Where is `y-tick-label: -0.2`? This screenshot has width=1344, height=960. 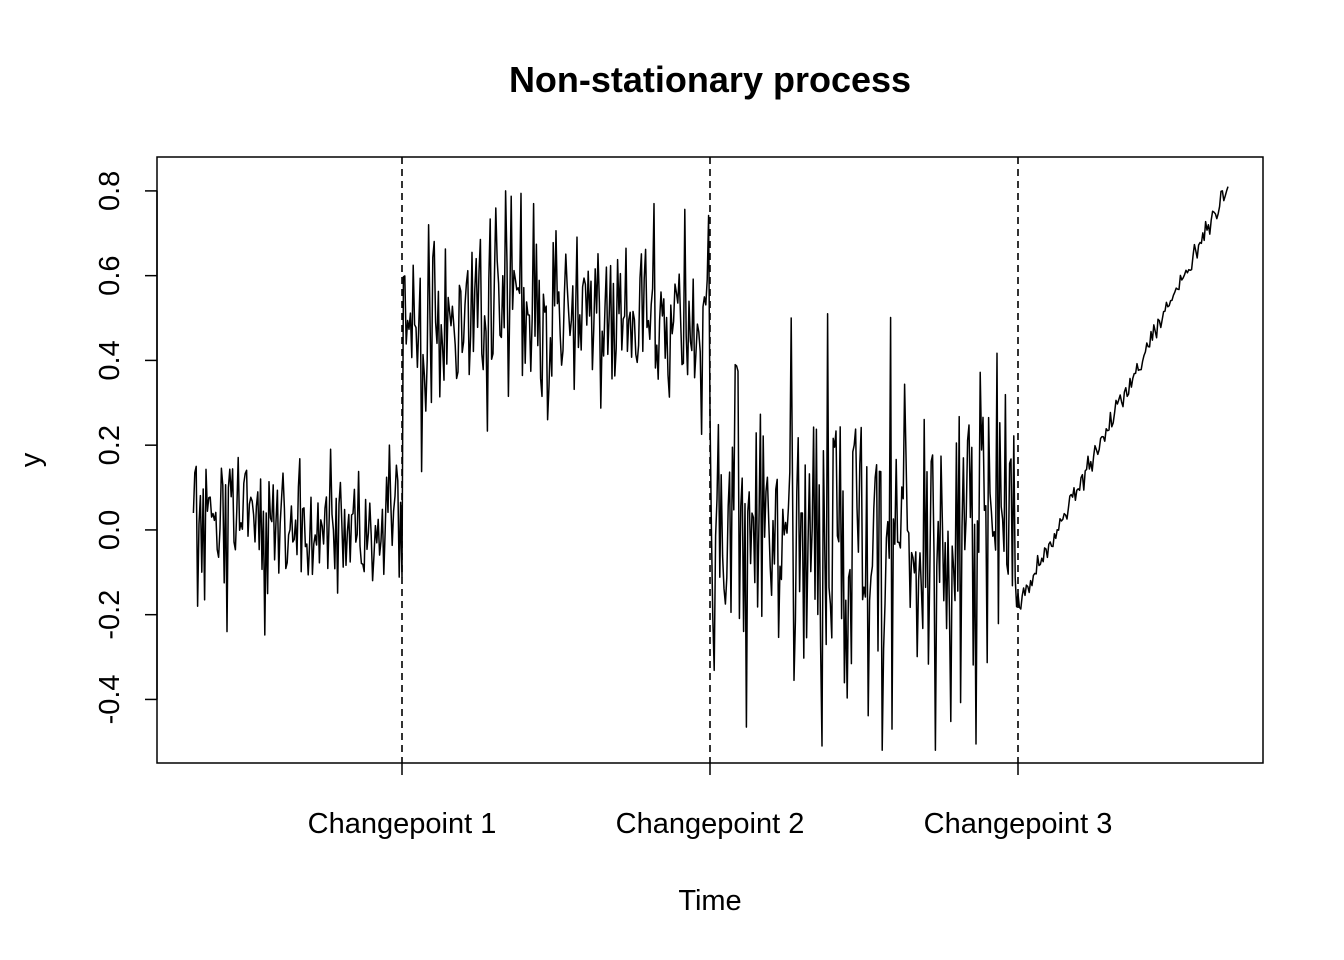
y-tick-label: -0.2 is located at coordinates (110, 615).